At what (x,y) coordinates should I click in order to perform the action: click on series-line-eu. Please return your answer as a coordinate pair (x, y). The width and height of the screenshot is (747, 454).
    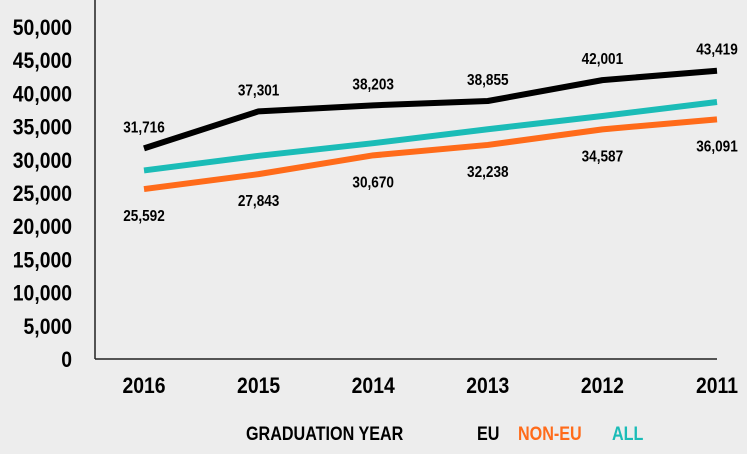
    Looking at the image, I should click on (430, 109).